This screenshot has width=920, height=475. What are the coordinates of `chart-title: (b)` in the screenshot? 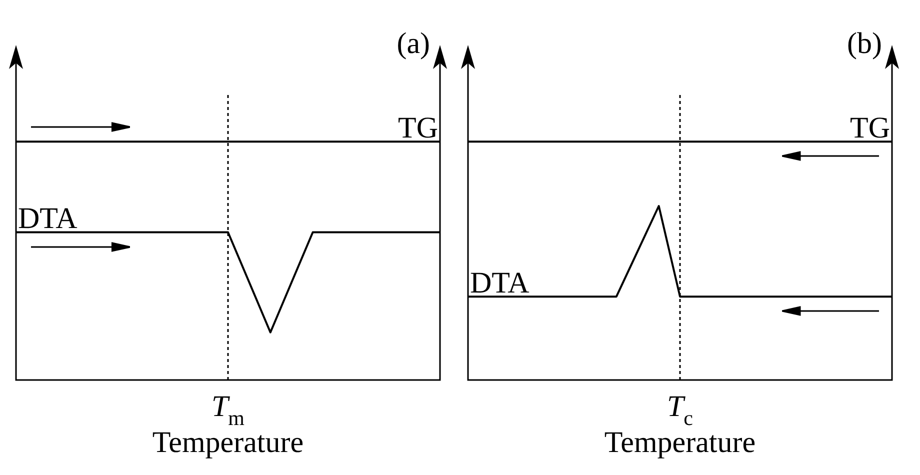 It's located at (864, 43).